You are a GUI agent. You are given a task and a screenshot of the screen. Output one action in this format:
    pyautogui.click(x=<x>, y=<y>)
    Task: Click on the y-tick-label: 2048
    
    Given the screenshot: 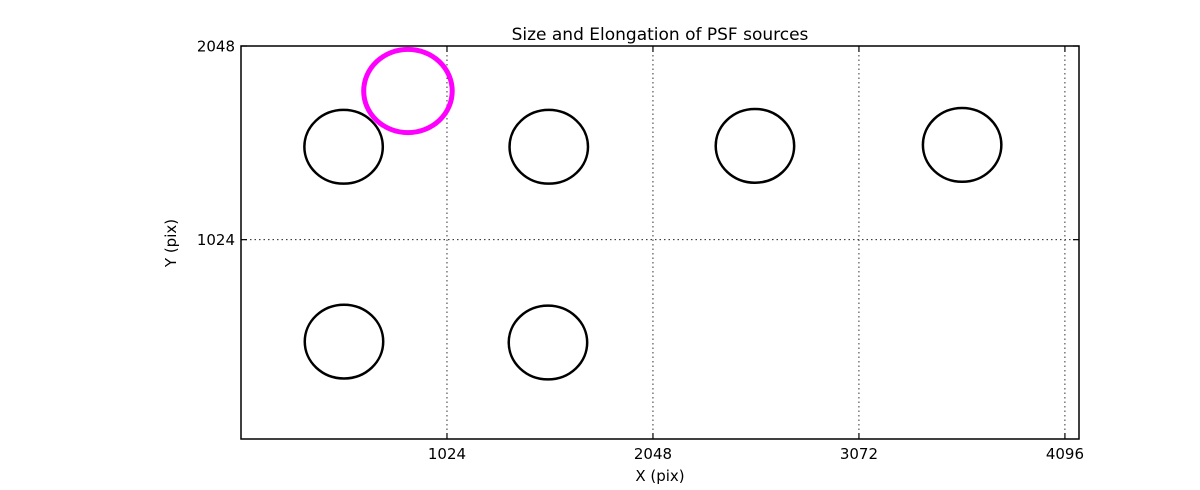 What is the action you would take?
    pyautogui.click(x=216, y=47)
    